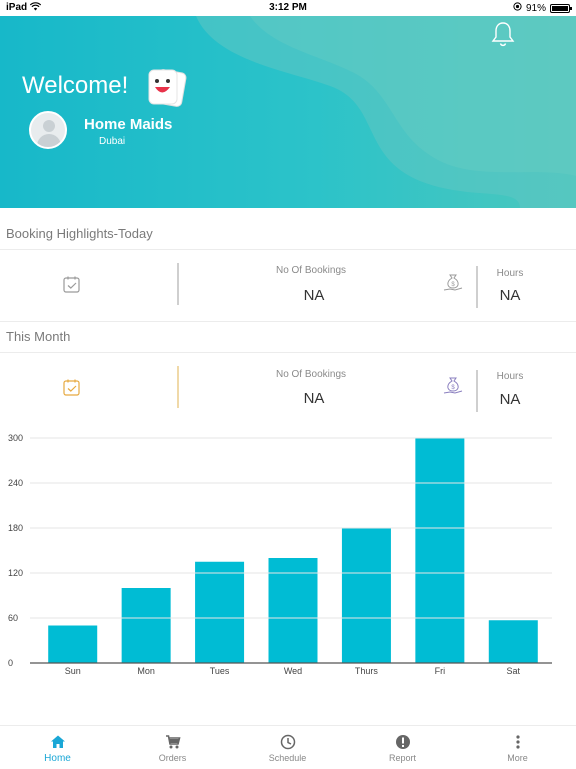 The height and width of the screenshot is (769, 576). I want to click on today-separator, so click(178, 284).